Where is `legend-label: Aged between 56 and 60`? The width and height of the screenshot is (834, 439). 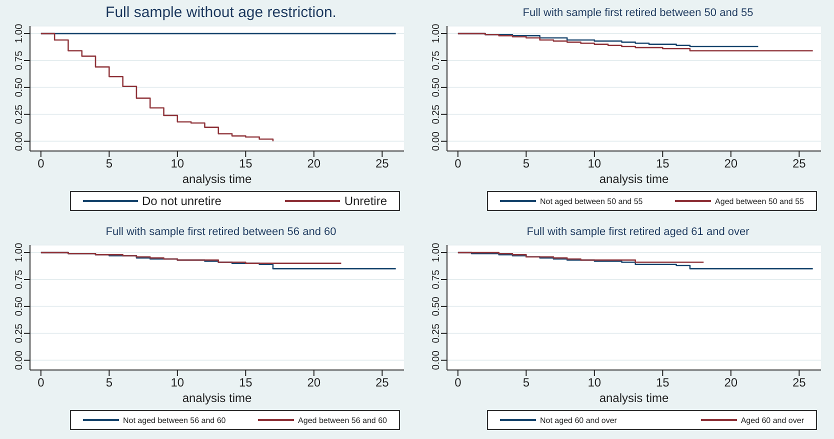
legend-label: Aged between 56 and 60 is located at coordinates (342, 420).